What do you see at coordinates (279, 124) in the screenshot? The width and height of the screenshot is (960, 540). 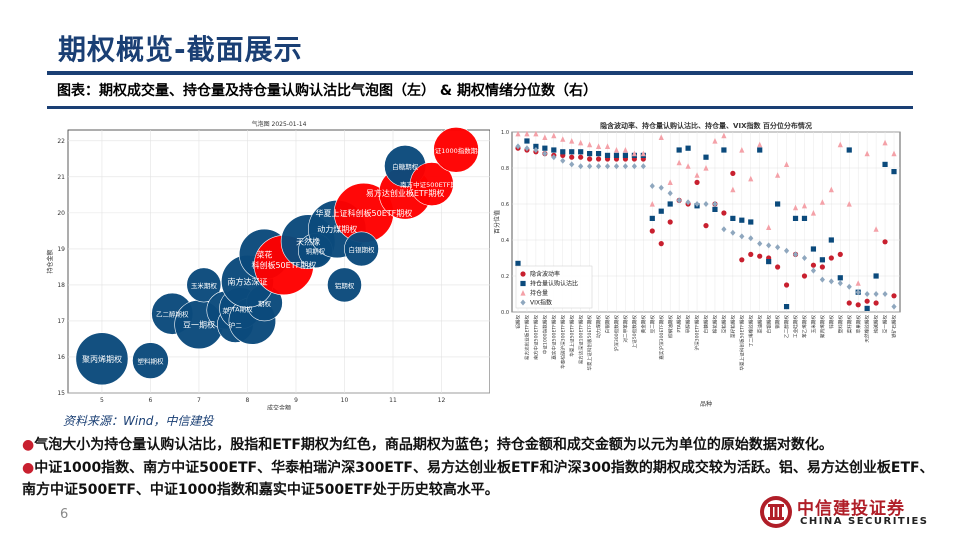 I see `bubble-chart-title: 气泡图 2025-01-14` at bounding box center [279, 124].